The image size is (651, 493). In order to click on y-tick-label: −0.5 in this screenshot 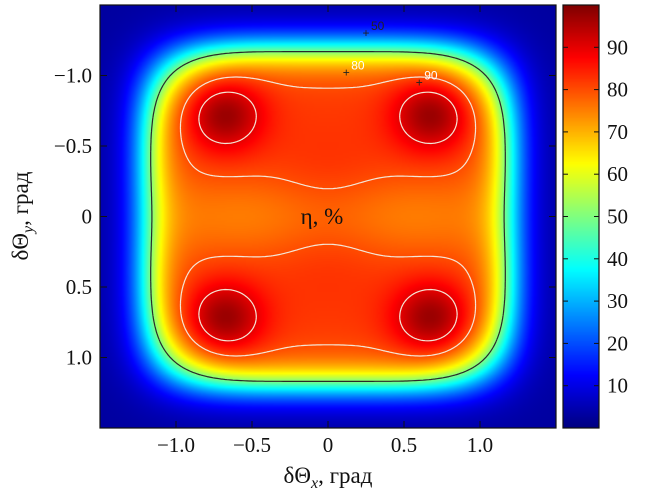, I will do `click(73, 146)`.